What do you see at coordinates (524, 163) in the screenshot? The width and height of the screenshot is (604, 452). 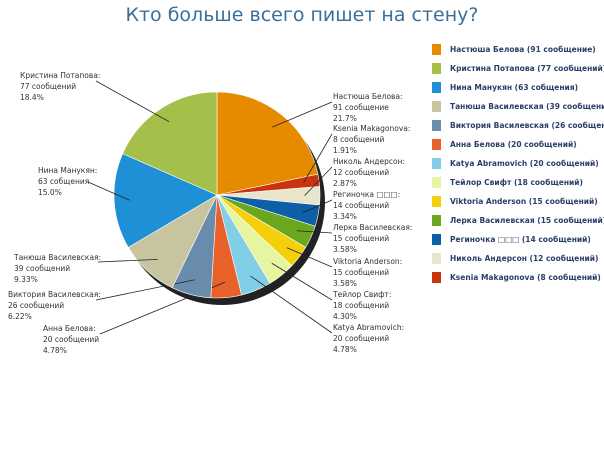 I see `legend-label: Katya Abramovich (20 сообщений)` at bounding box center [524, 163].